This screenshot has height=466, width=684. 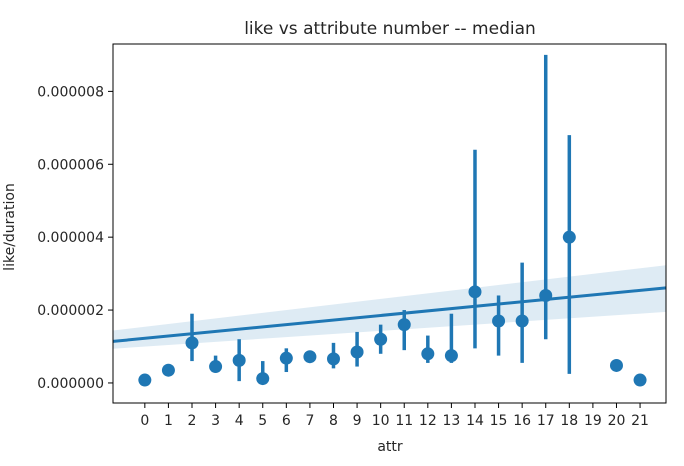 I want to click on y-tick-label: 0.000004, so click(x=70, y=238).